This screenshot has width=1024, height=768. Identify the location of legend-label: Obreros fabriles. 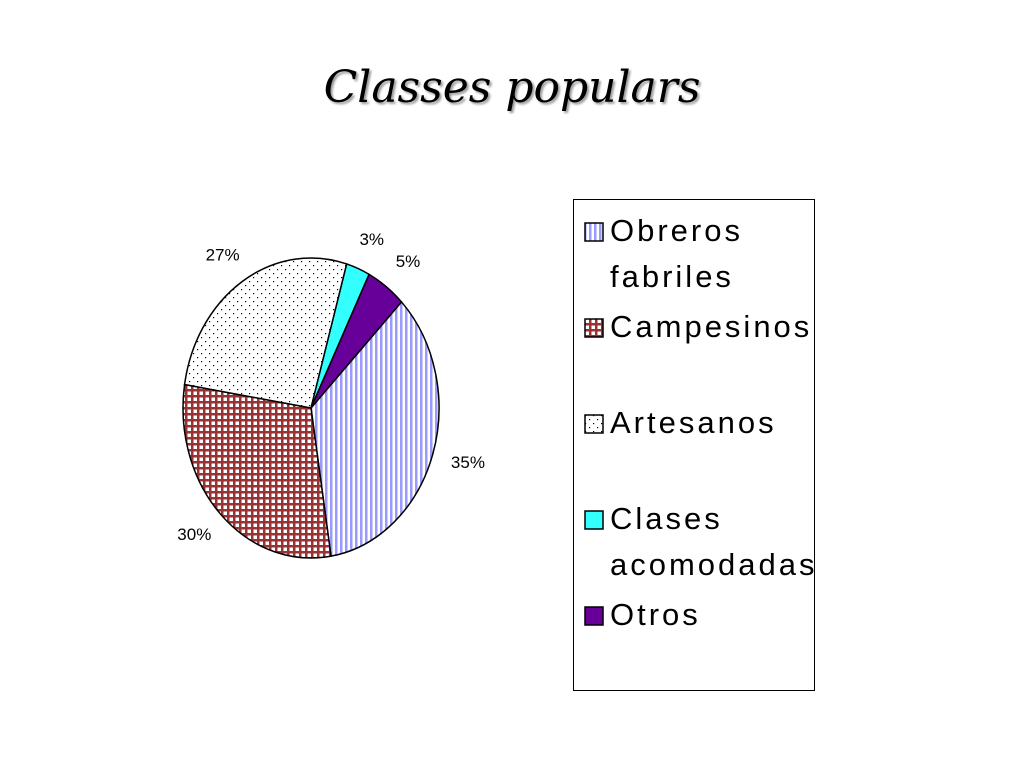
(676, 253).